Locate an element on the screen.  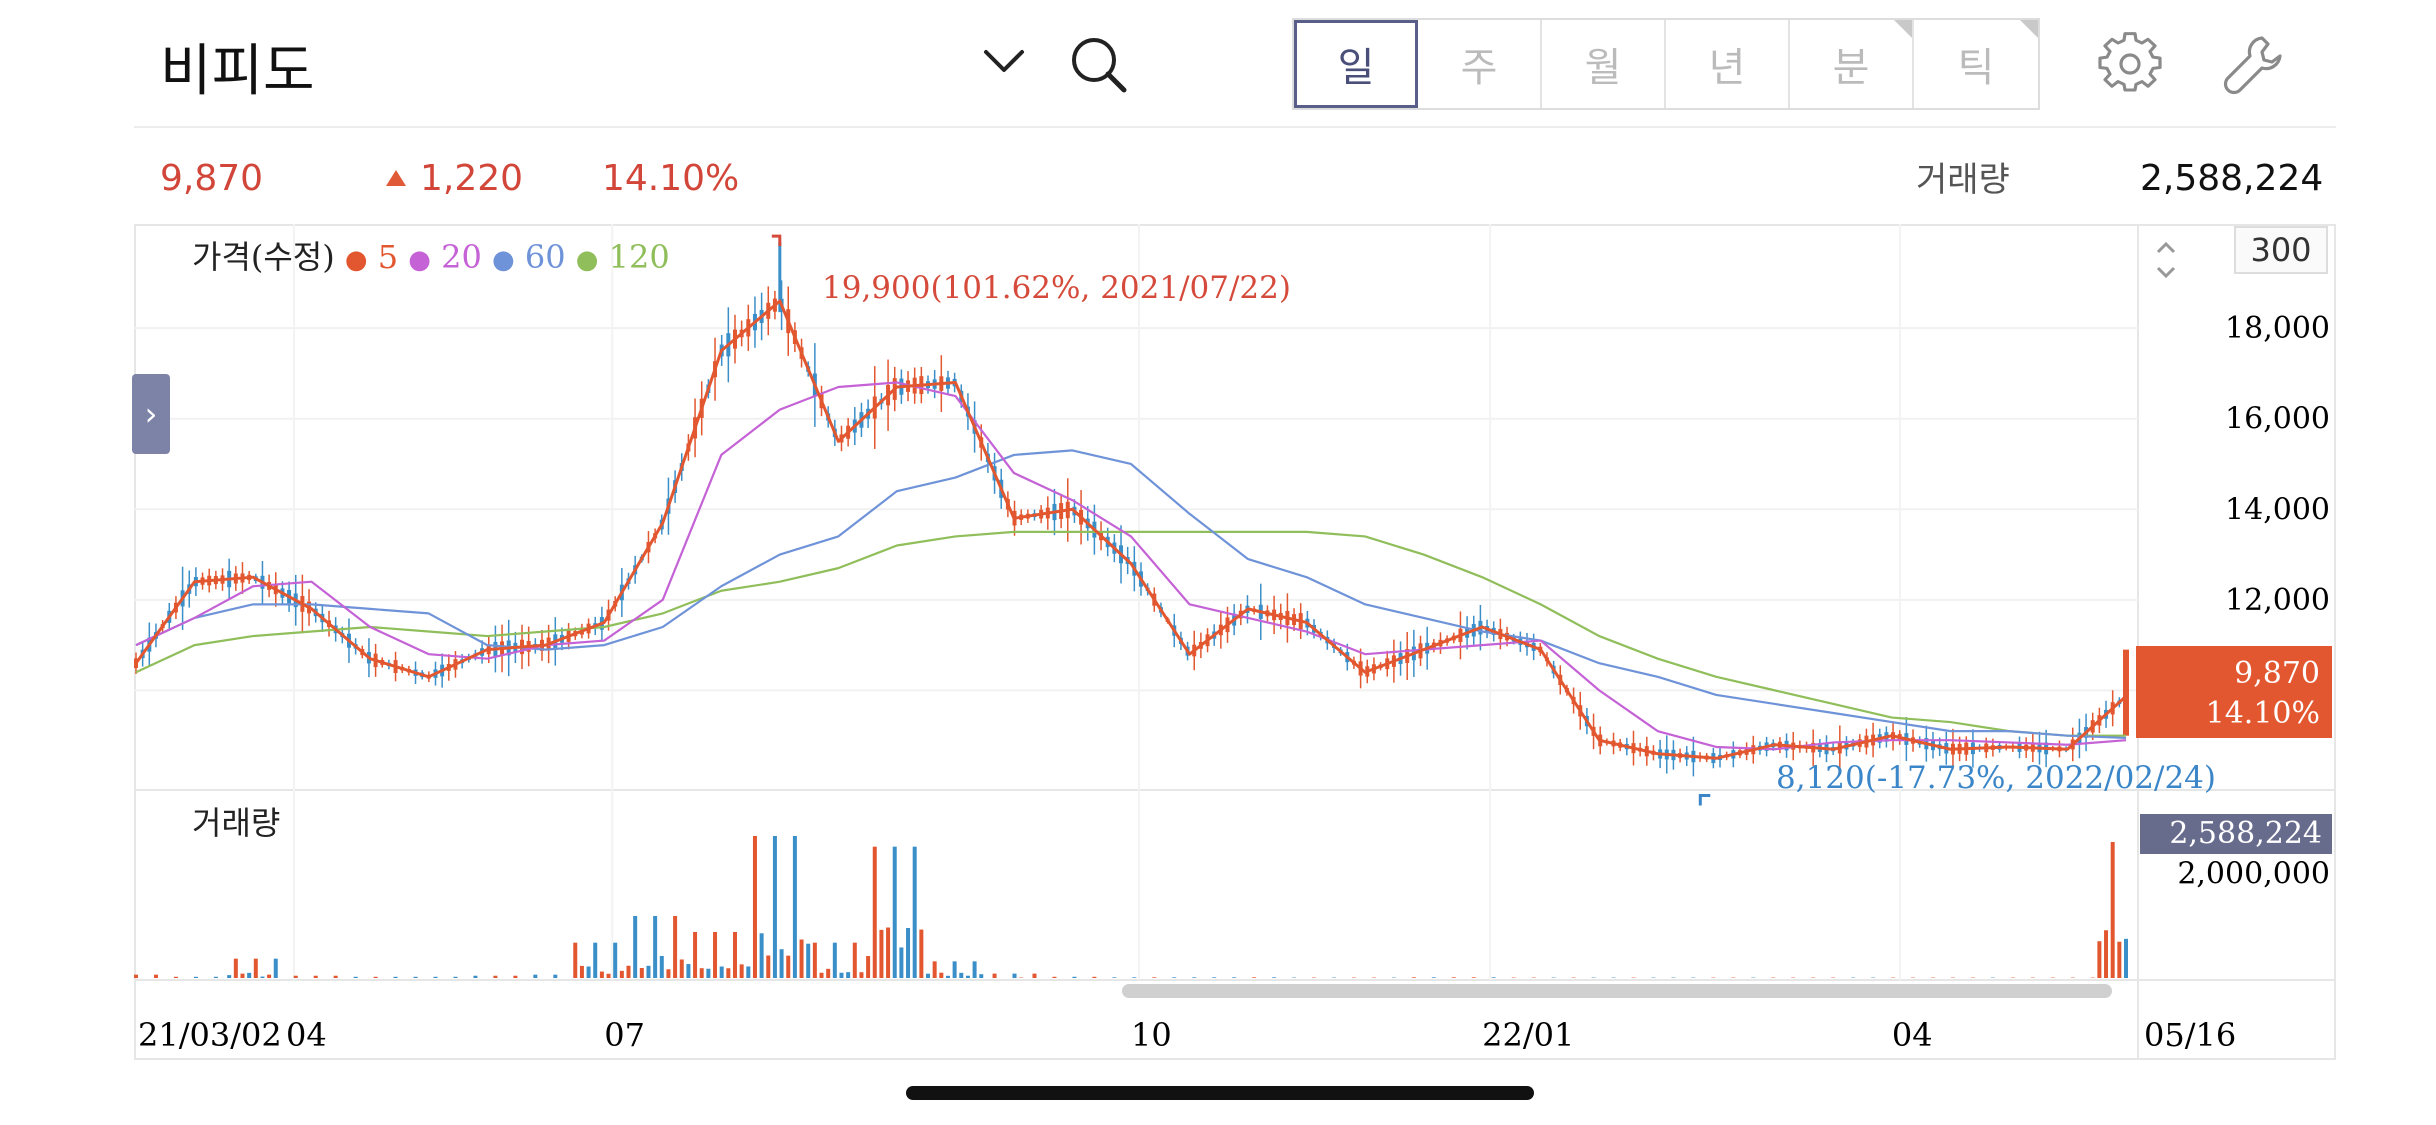
tab-minute-label: 분 is located at coordinates (1851, 68).